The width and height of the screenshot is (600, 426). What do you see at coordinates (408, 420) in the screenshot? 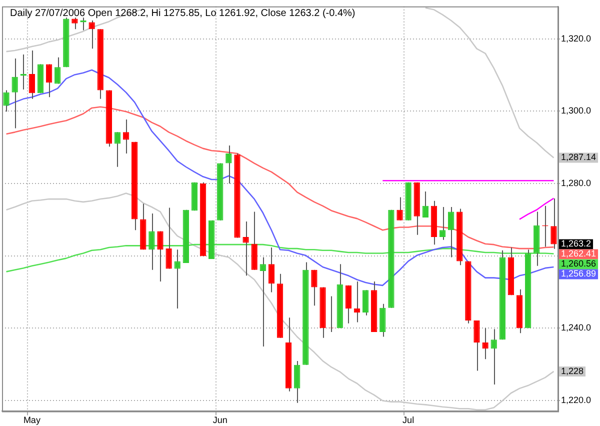
I see `x-tick-label: Jul` at bounding box center [408, 420].